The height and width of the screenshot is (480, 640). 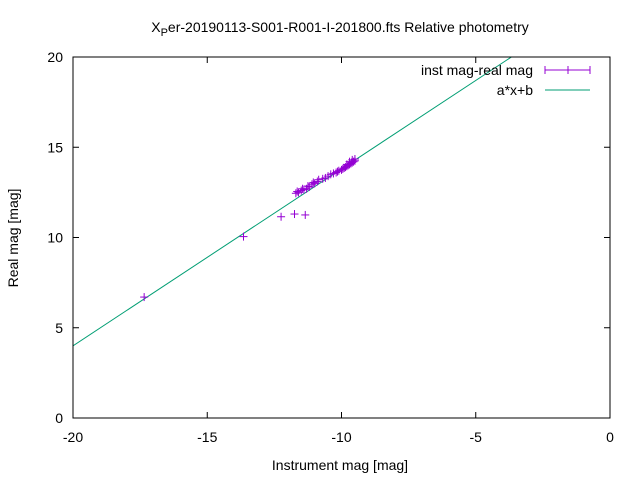 I want to click on x-tick-label: -15, so click(x=207, y=437).